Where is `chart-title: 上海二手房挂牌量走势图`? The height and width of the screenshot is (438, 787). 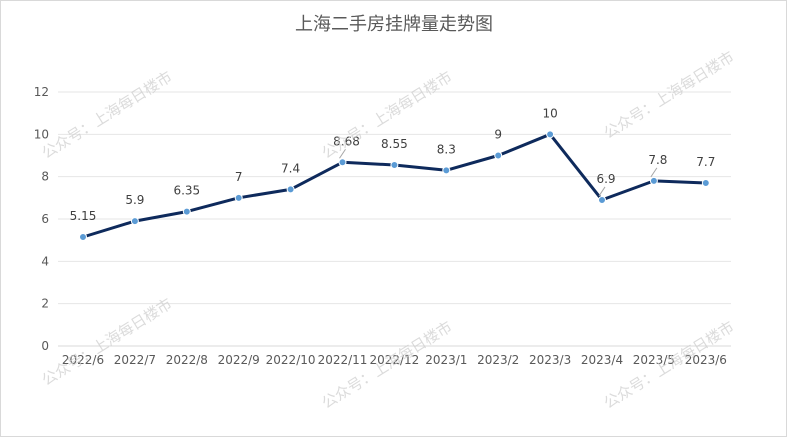
chart-title: 上海二手房挂牌量走势图 is located at coordinates (394, 24).